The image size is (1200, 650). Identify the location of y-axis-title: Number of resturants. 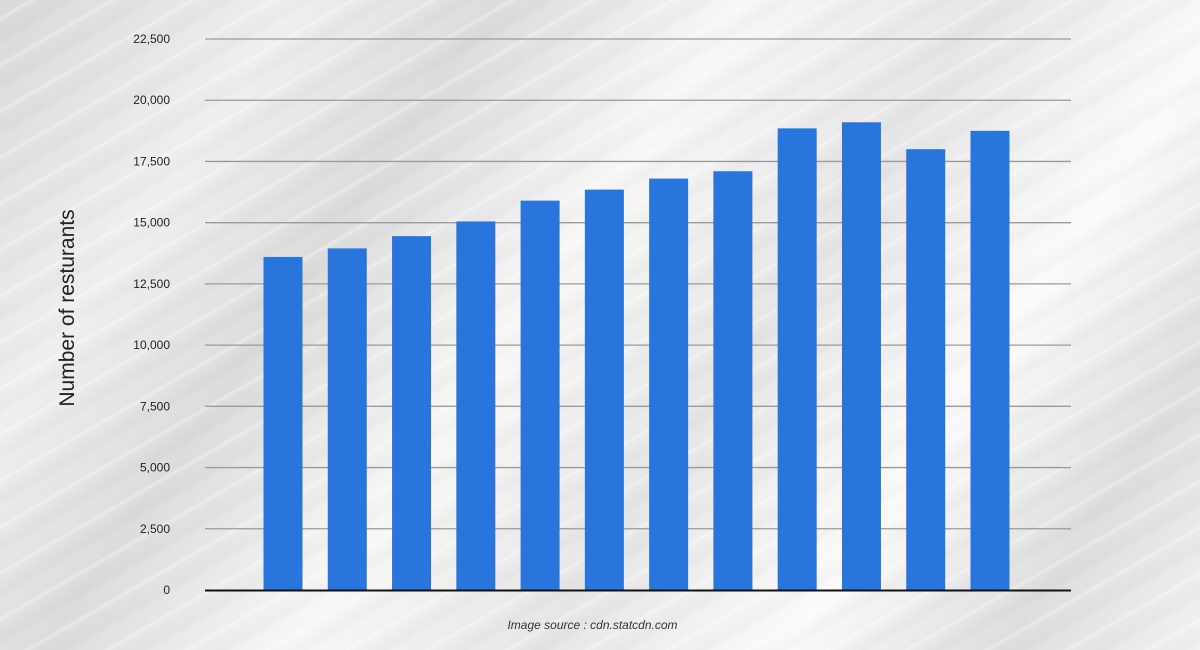
(67, 307).